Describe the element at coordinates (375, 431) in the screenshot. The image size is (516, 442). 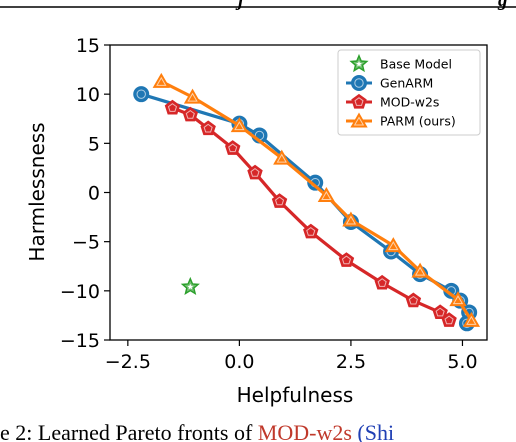
I see `caption-link-shi: (Shi` at that location.